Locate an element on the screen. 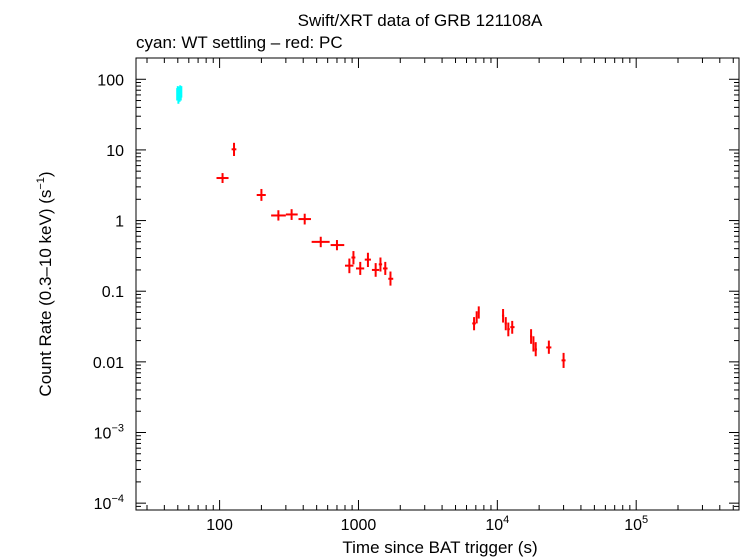 The height and width of the screenshot is (558, 746). y-tick-label: 100 is located at coordinates (110, 80).